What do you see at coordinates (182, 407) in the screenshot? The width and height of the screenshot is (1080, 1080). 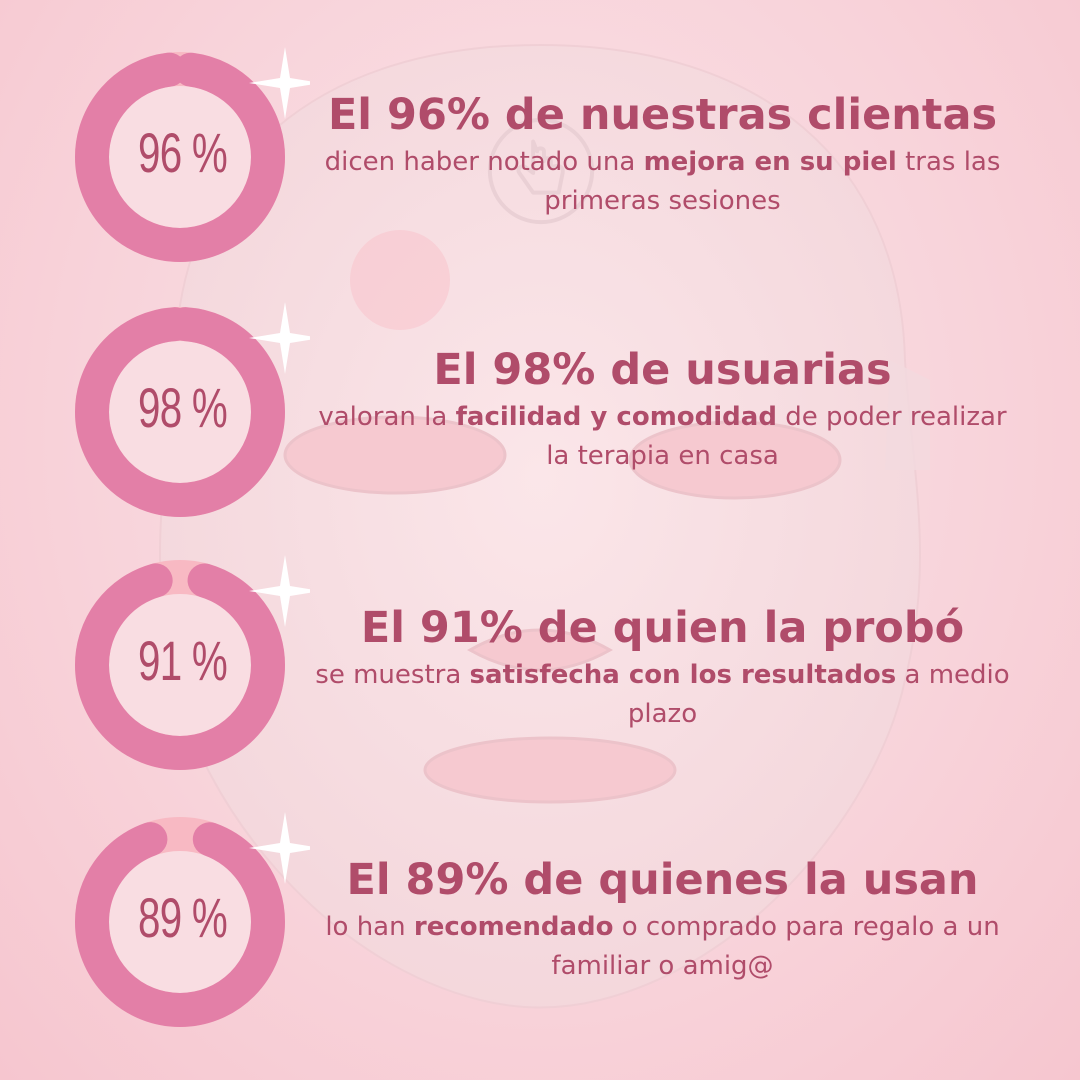 I see `ring-percent-label: 98 %` at bounding box center [182, 407].